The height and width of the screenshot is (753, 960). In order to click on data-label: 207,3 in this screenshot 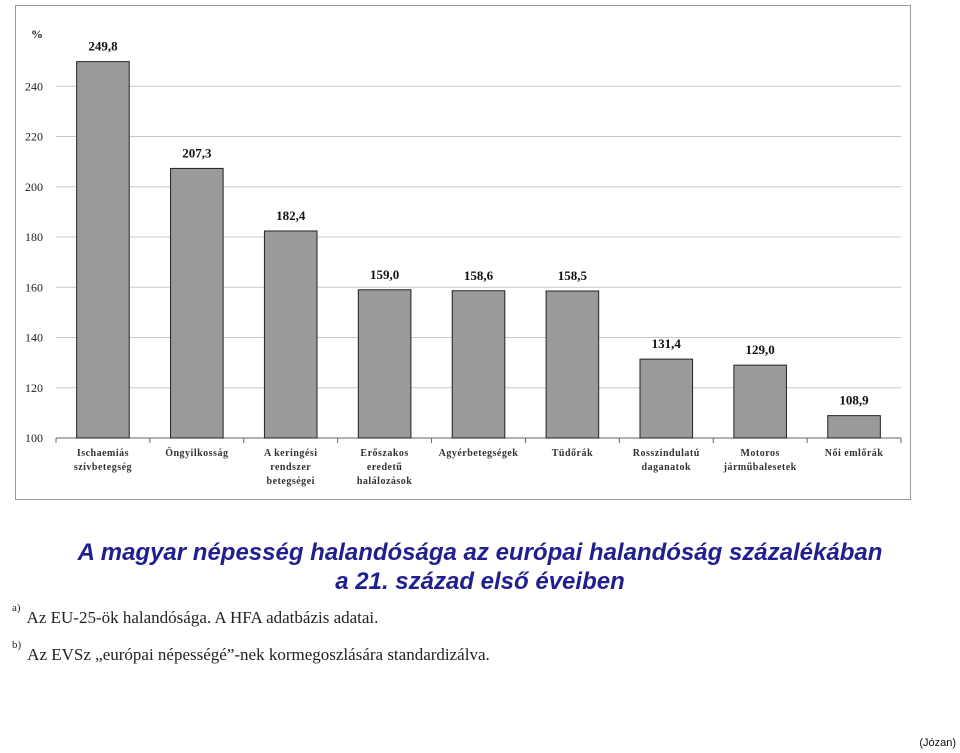, I will do `click(197, 152)`.